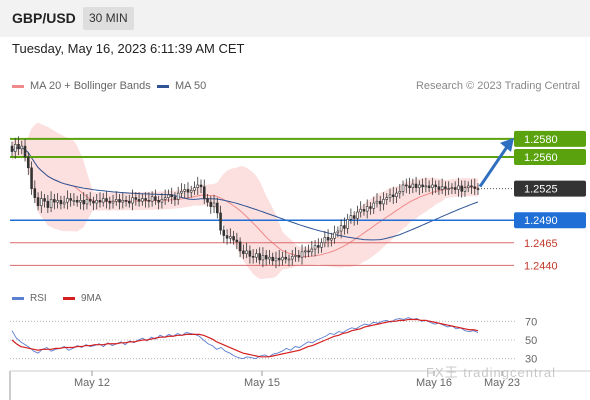 Image resolution: width=590 pixels, height=400 pixels. What do you see at coordinates (191, 86) in the screenshot?
I see `legend-label-ma50: MA 50` at bounding box center [191, 86].